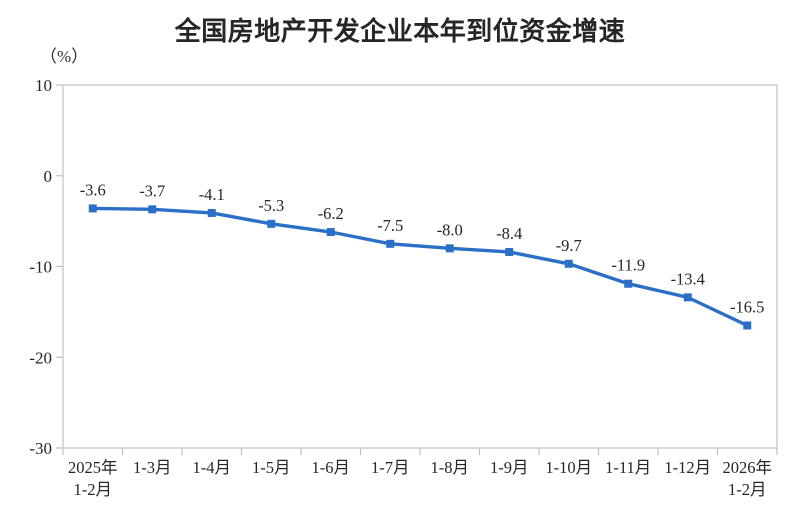 The image size is (800, 518). What do you see at coordinates (331, 213) in the screenshot?
I see `data-point-label: -6.2` at bounding box center [331, 213].